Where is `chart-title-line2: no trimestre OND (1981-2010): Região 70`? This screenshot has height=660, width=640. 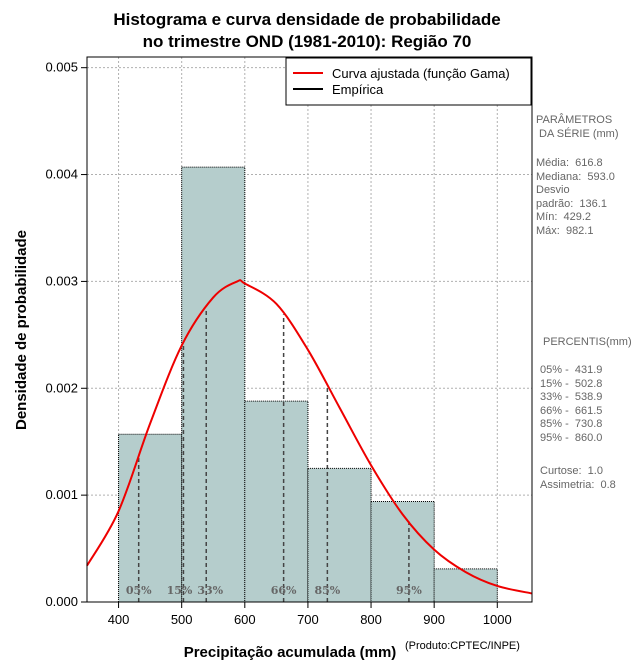 chart-title-line2: no trimestre OND (1981-2010): Região 70 is located at coordinates (307, 41).